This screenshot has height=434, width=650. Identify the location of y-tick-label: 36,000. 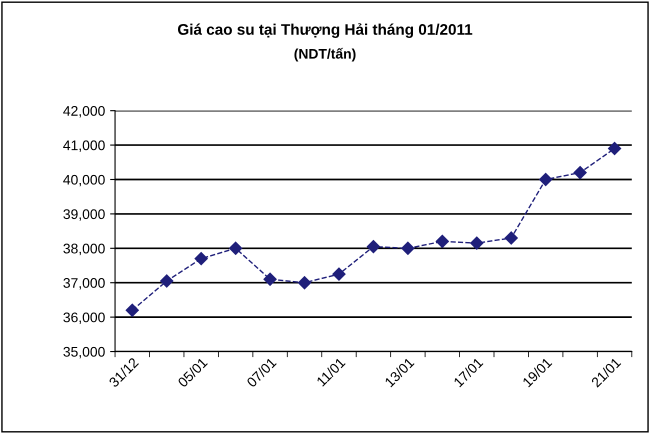
(84, 318).